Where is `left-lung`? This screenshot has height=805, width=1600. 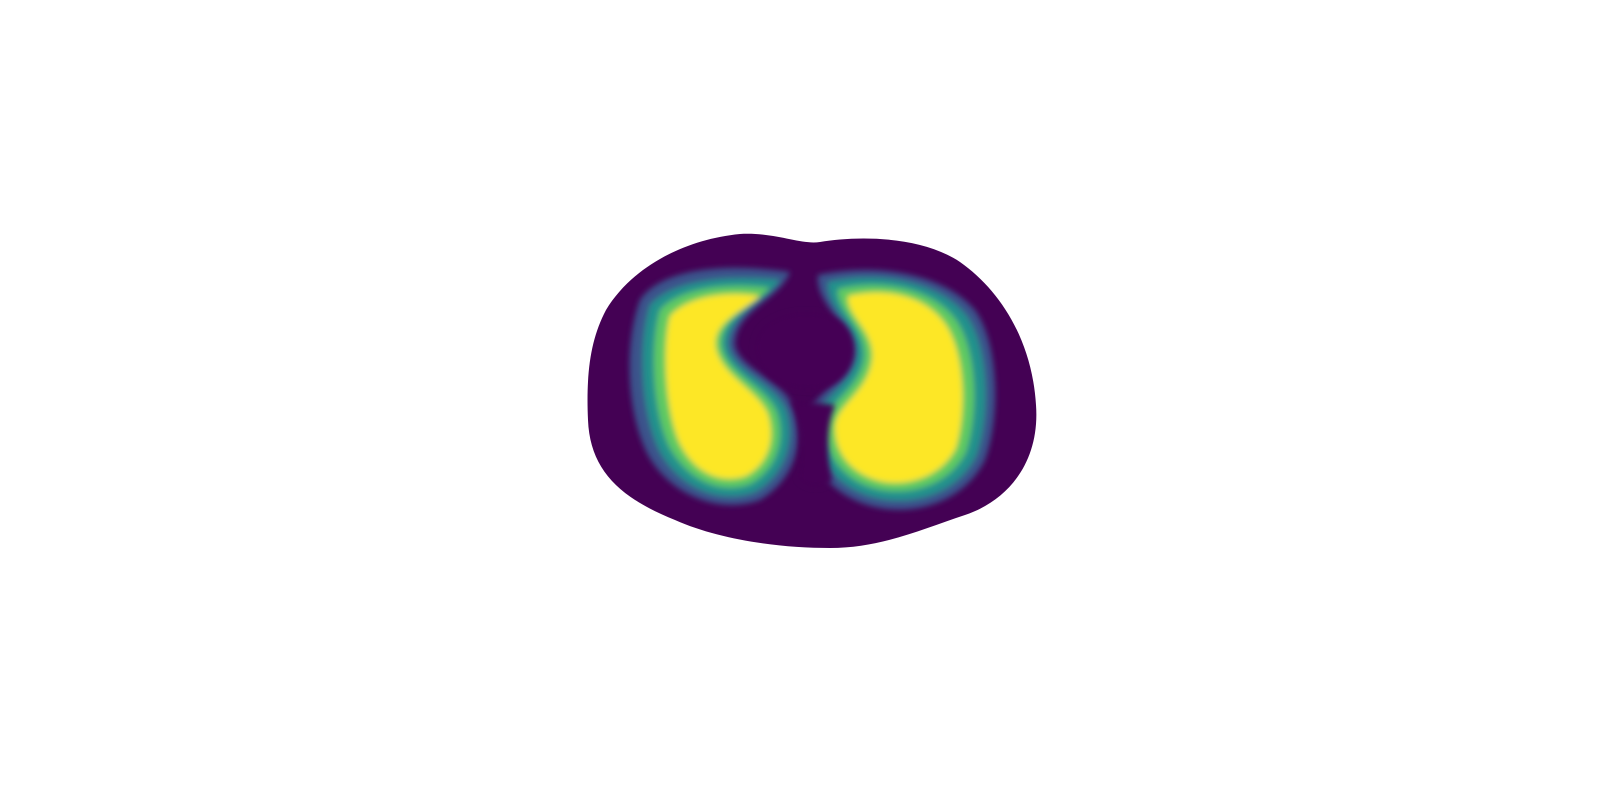
left-lung is located at coordinates (714, 386).